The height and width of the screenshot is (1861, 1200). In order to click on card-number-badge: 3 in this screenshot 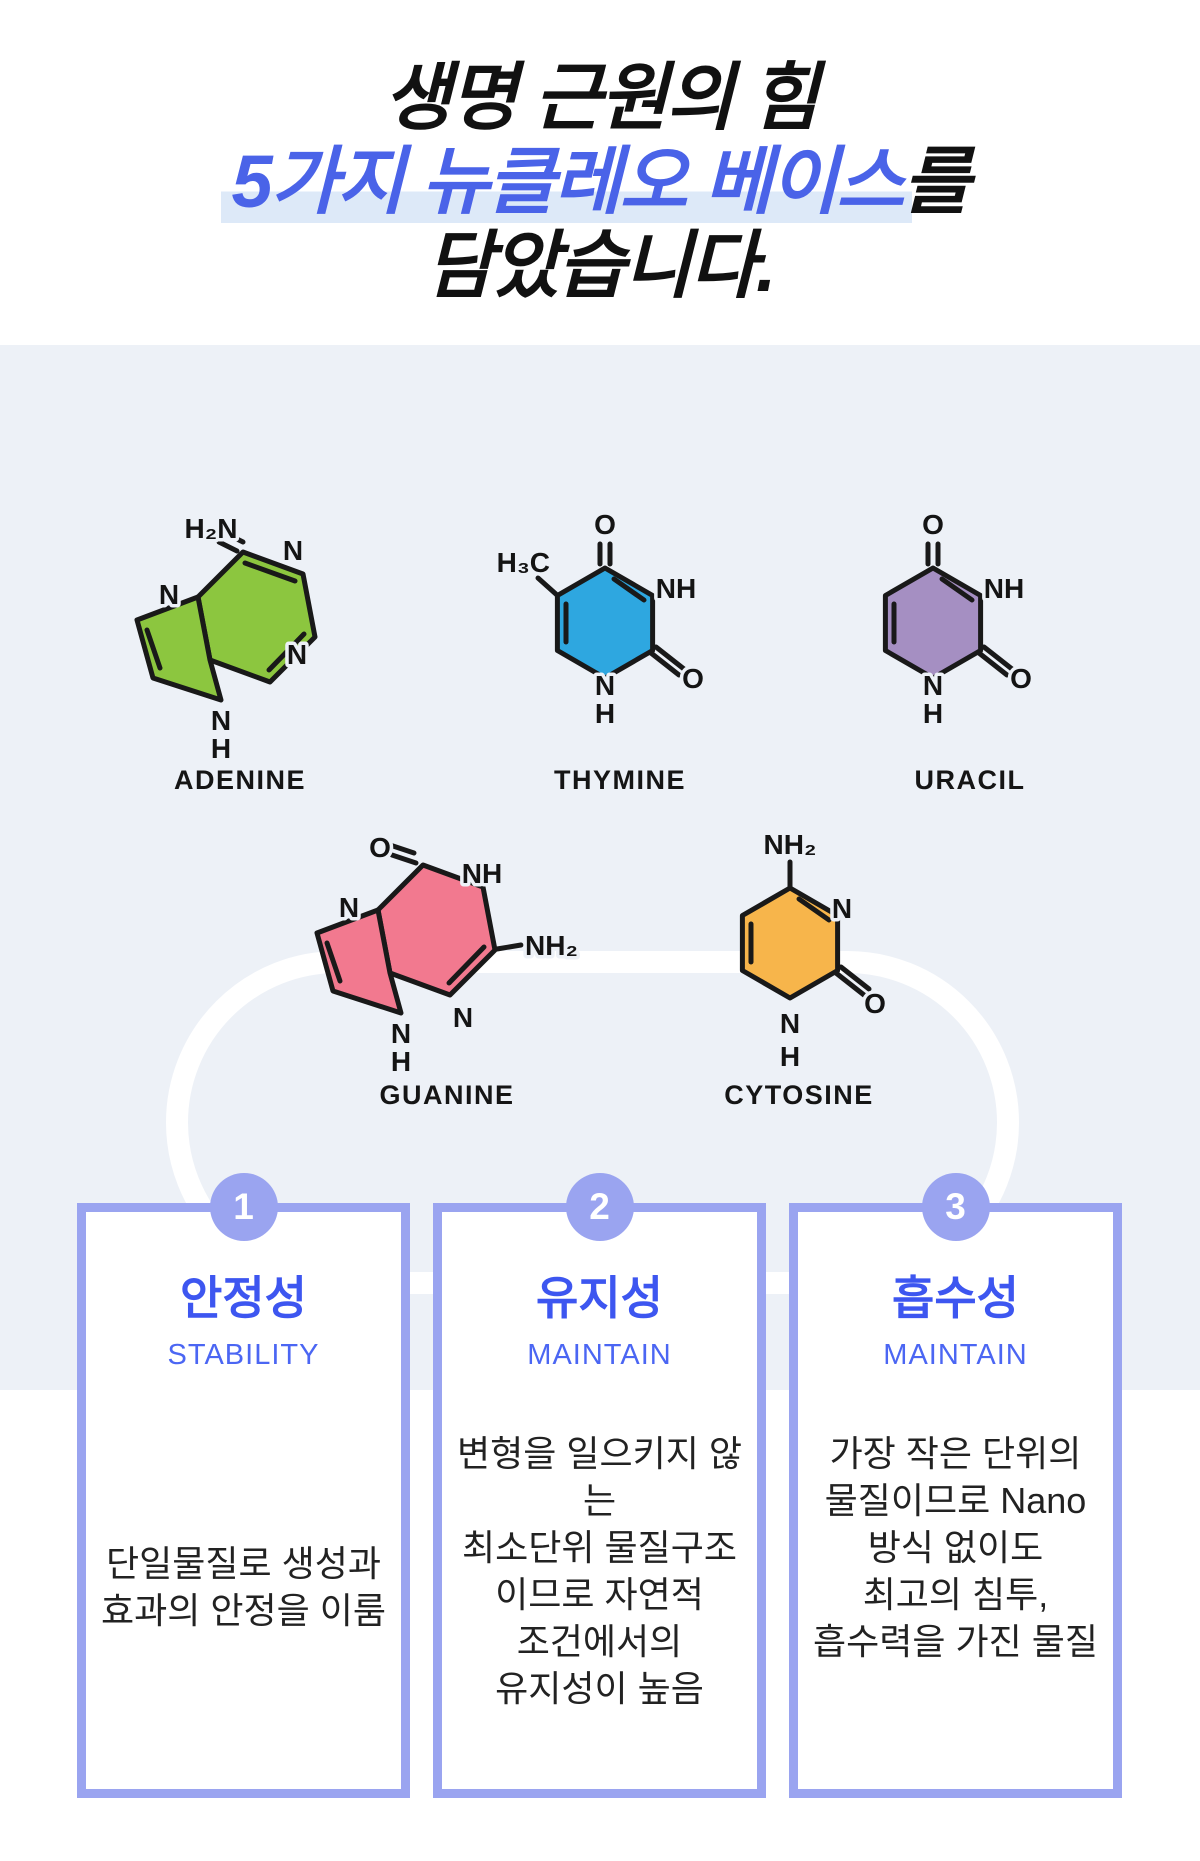, I will do `click(955, 1207)`.